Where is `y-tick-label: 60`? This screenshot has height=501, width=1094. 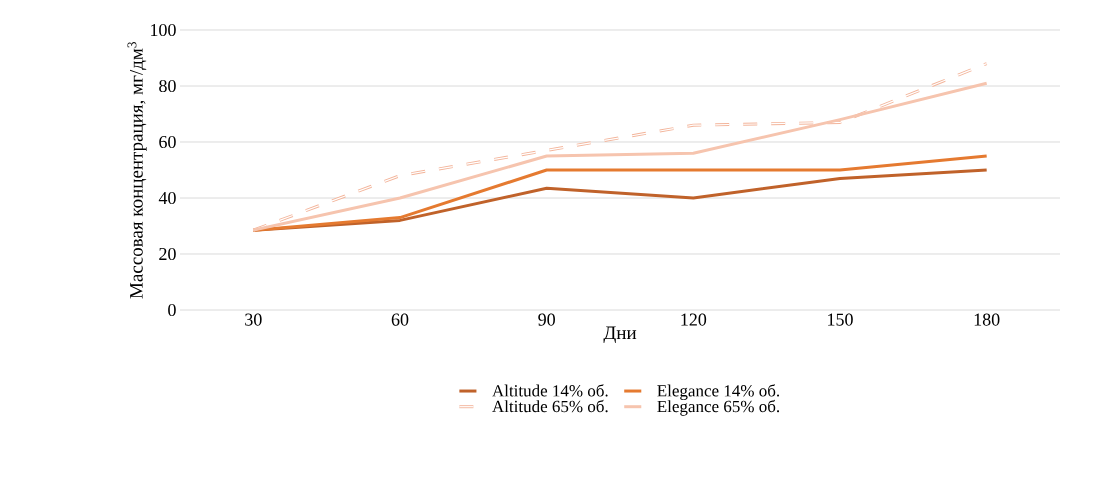
y-tick-label: 60 is located at coordinates (167, 142).